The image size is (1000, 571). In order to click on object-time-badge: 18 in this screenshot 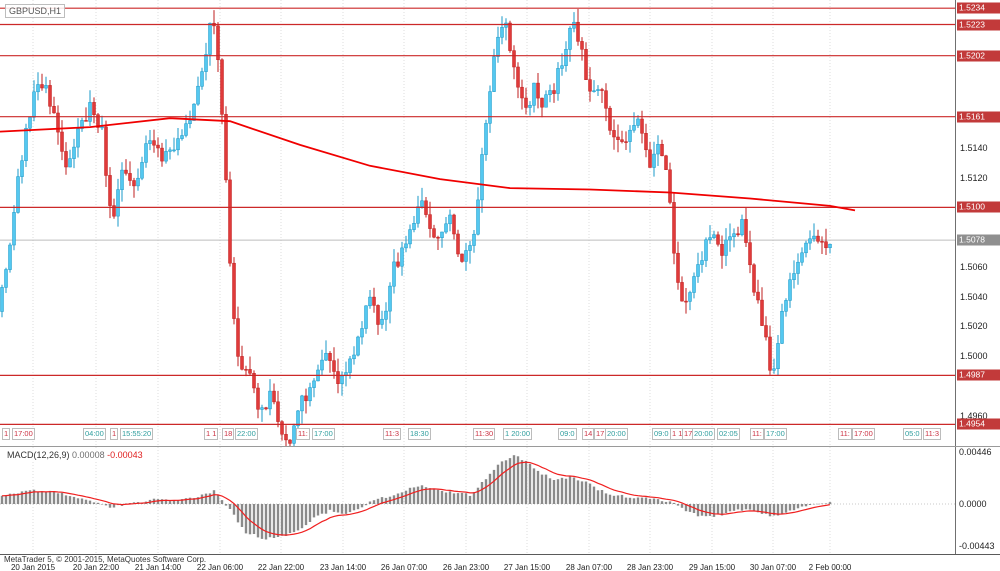, I will do `click(228, 434)`.